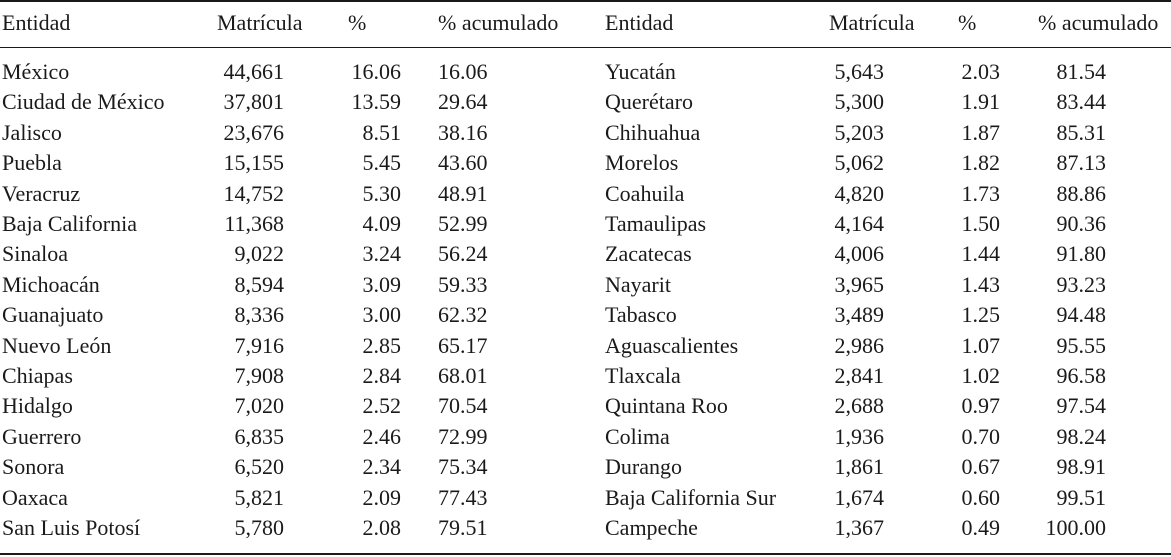 This screenshot has height=557, width=1171. I want to click on cell-acumulado-left: 16.06, so click(463, 71).